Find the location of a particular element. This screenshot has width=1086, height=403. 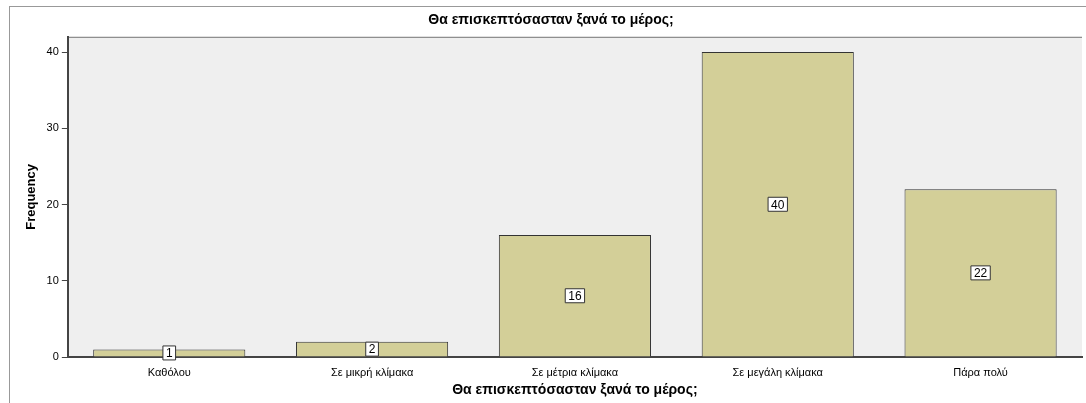

x-tick-label: Καθόλου is located at coordinates (169, 371).